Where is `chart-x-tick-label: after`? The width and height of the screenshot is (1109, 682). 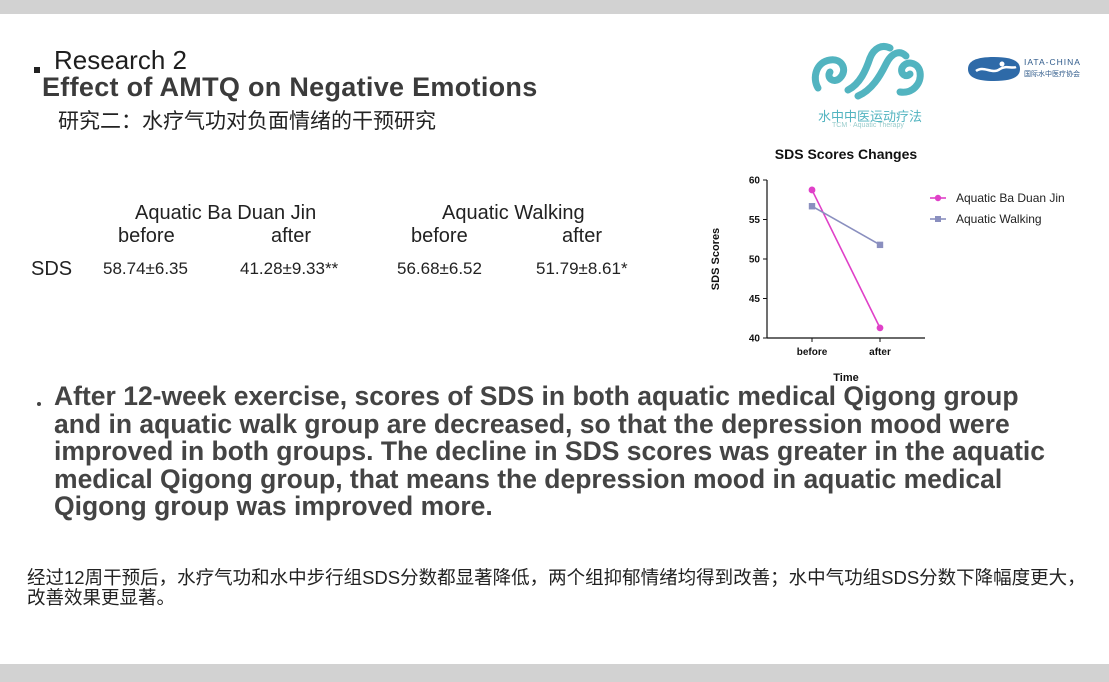 chart-x-tick-label: after is located at coordinates (880, 352).